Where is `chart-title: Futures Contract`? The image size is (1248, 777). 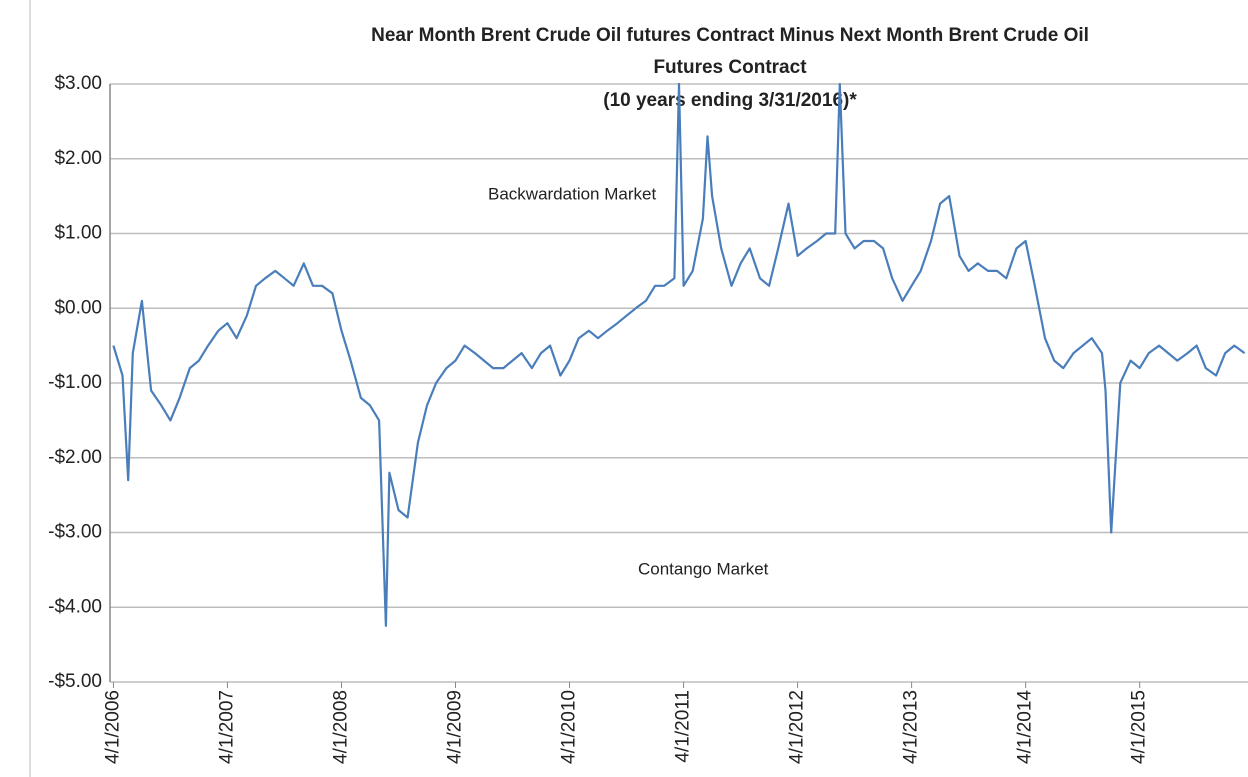 chart-title: Futures Contract is located at coordinates (730, 67).